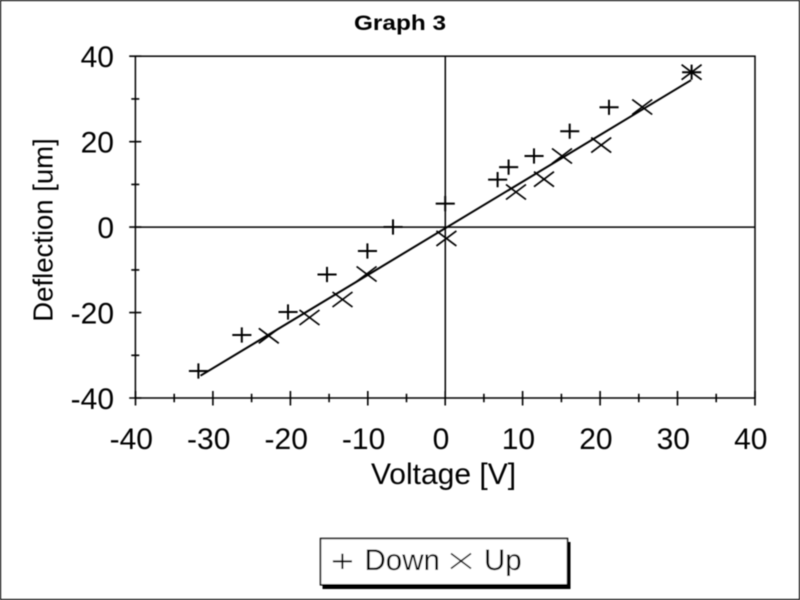 This screenshot has width=800, height=600. Describe the element at coordinates (673, 439) in the screenshot. I see `svg-text: 30` at that location.